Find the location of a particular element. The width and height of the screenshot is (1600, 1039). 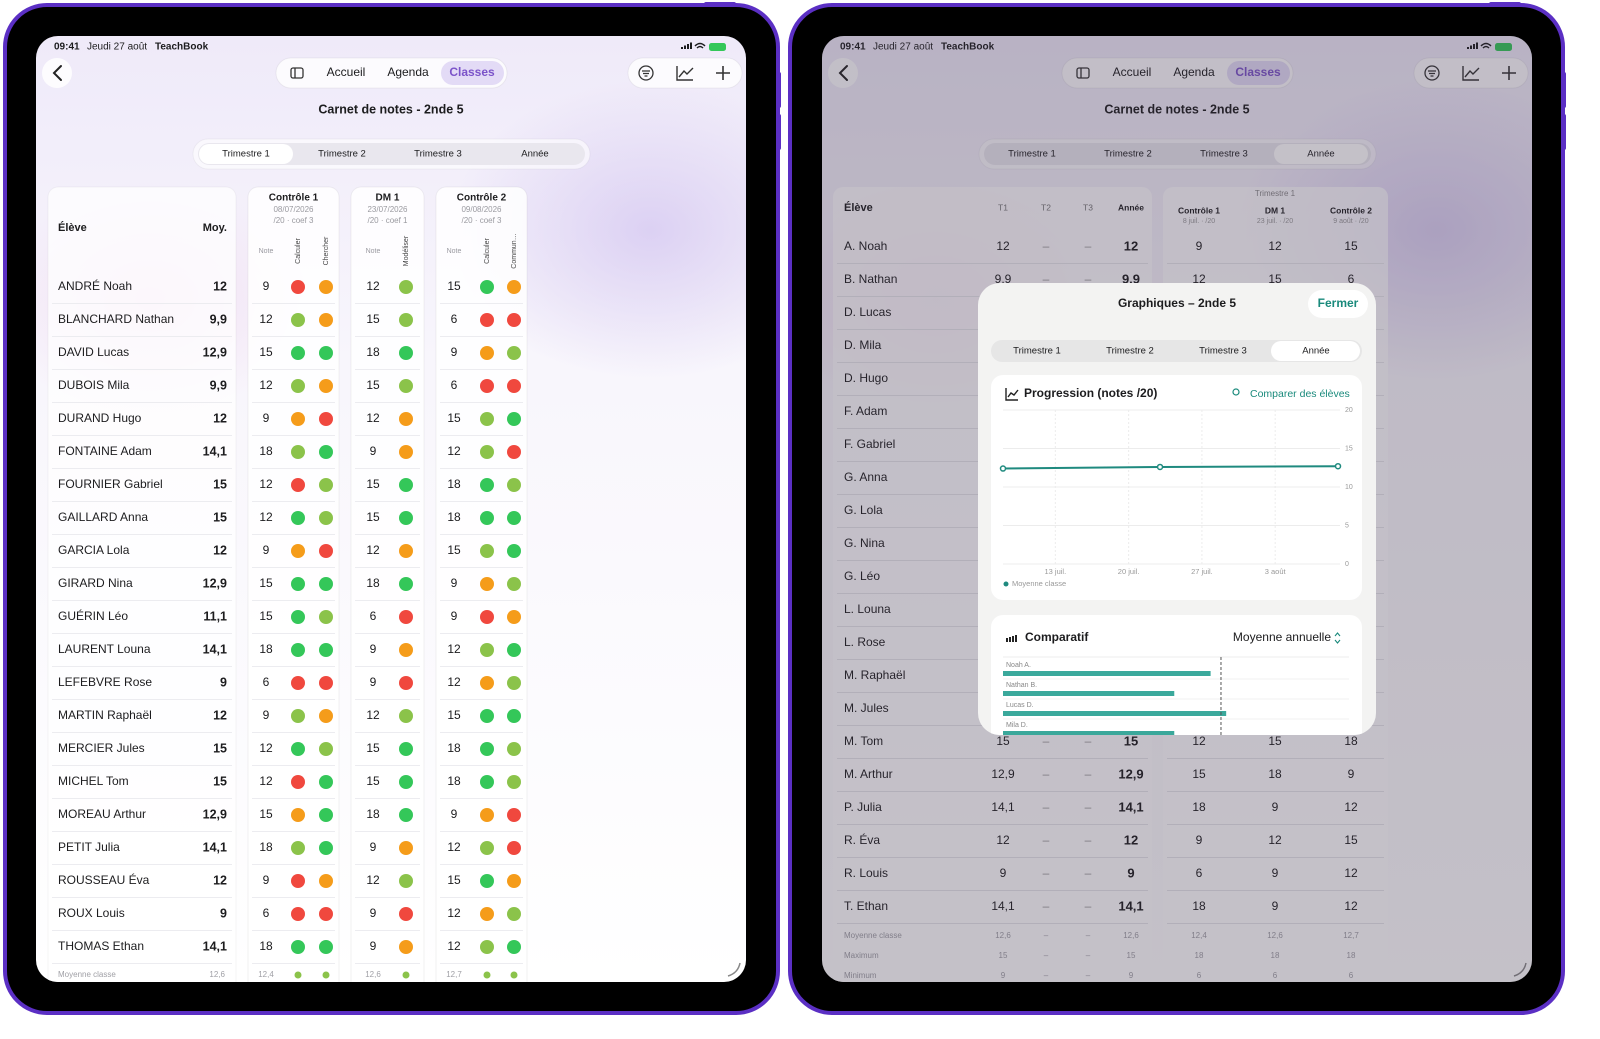

note: 6 is located at coordinates (266, 913).